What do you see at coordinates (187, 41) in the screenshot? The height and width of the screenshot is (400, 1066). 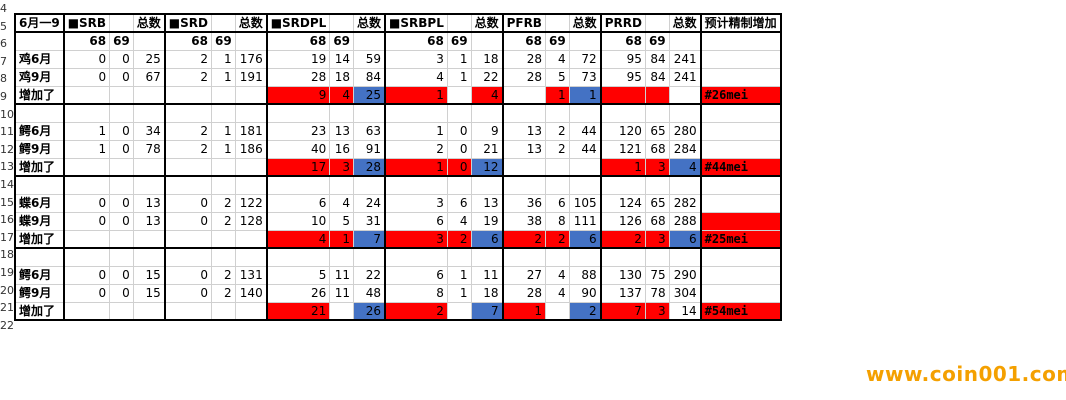 I see `cell: 68` at bounding box center [187, 41].